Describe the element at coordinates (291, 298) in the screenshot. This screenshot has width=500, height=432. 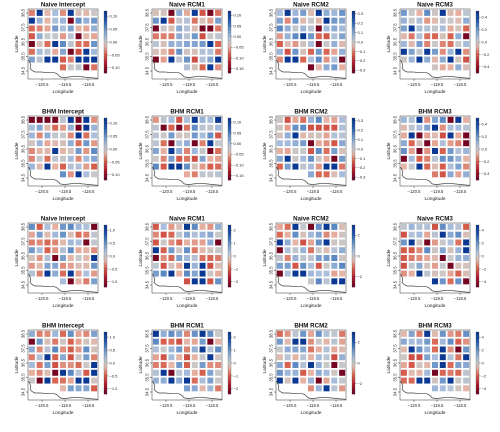
I see `x-tick-label: −120.5` at that location.